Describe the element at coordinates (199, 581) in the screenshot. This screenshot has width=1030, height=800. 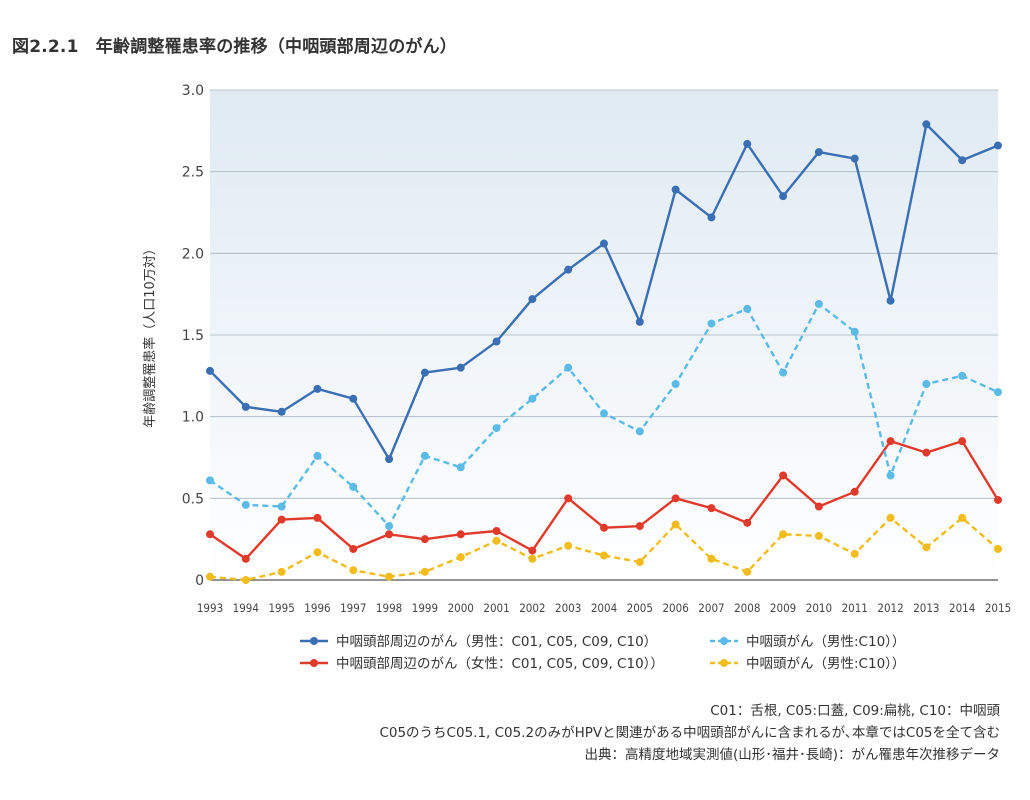
I see `y-tick-label: 0` at that location.